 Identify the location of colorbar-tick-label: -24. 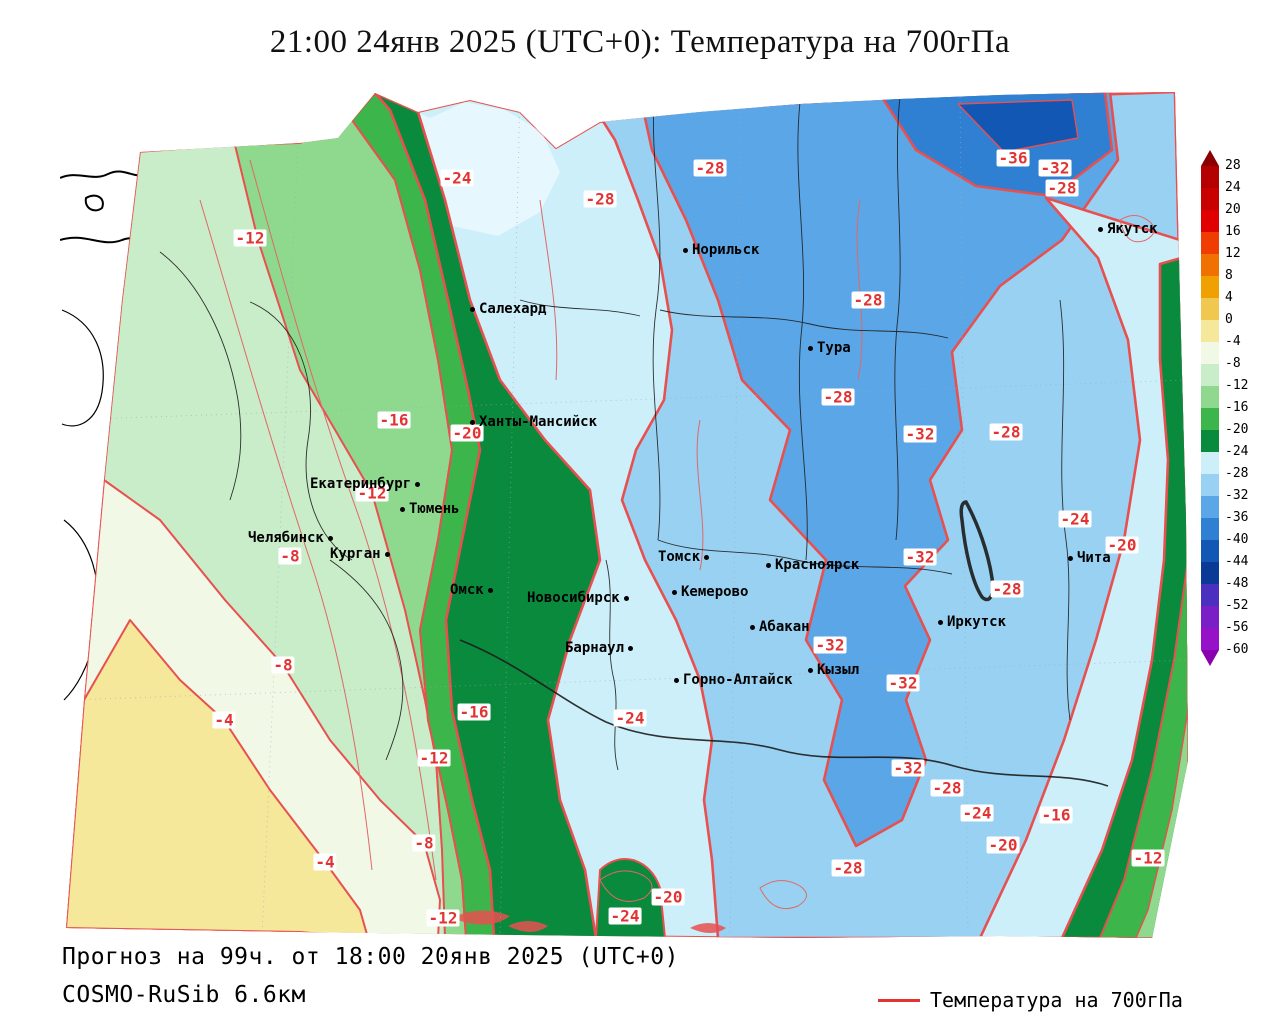
(1237, 451).